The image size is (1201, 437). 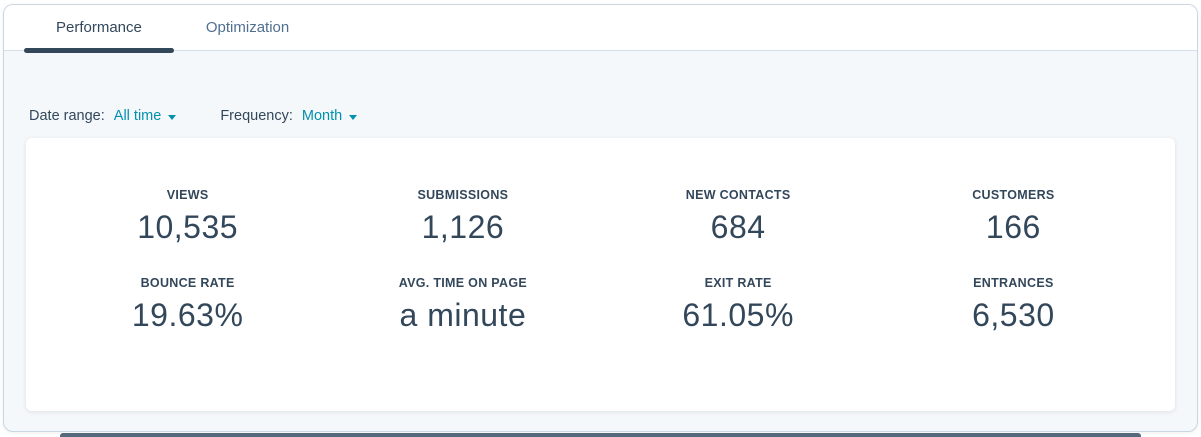 What do you see at coordinates (600, 29) in the screenshot?
I see `tab-bar: Performance Optimization` at bounding box center [600, 29].